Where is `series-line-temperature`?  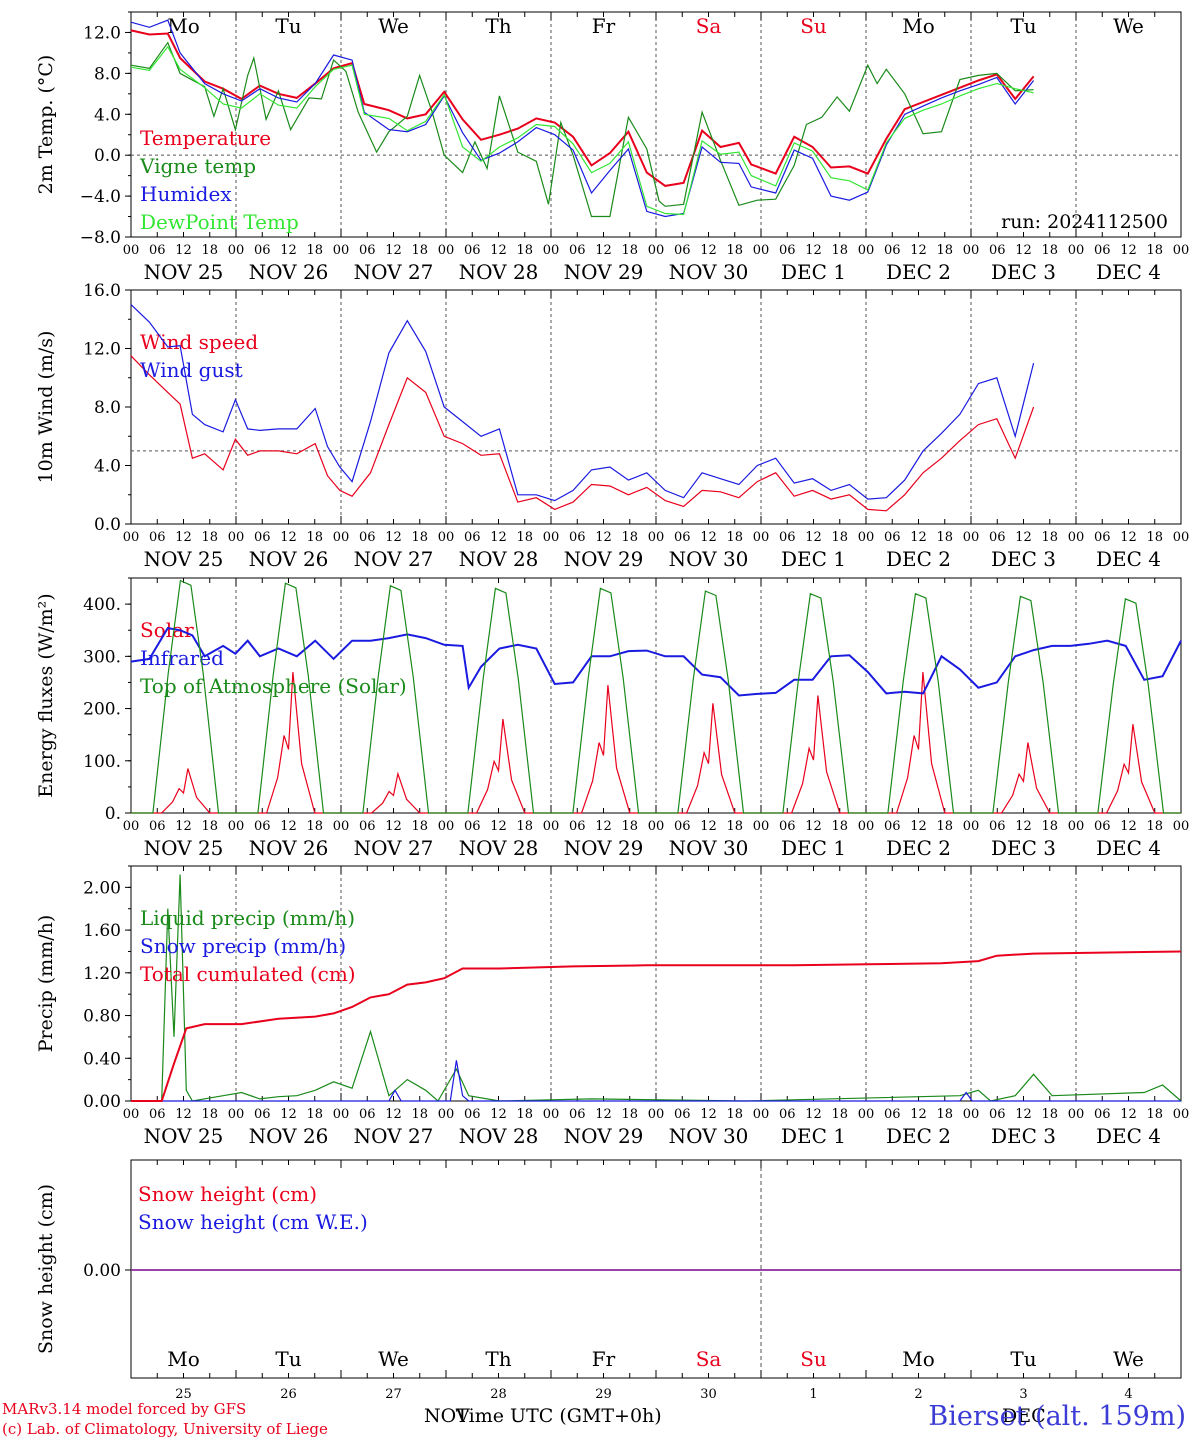
series-line-temperature is located at coordinates (582, 108).